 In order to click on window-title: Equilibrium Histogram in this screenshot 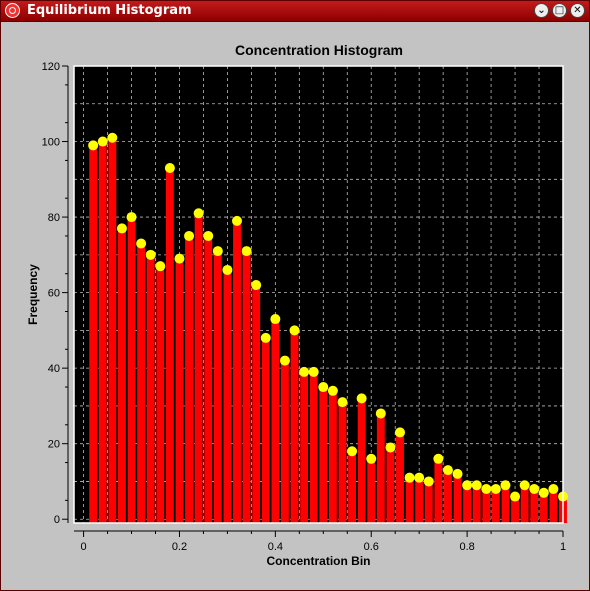, I will do `click(109, 10)`.